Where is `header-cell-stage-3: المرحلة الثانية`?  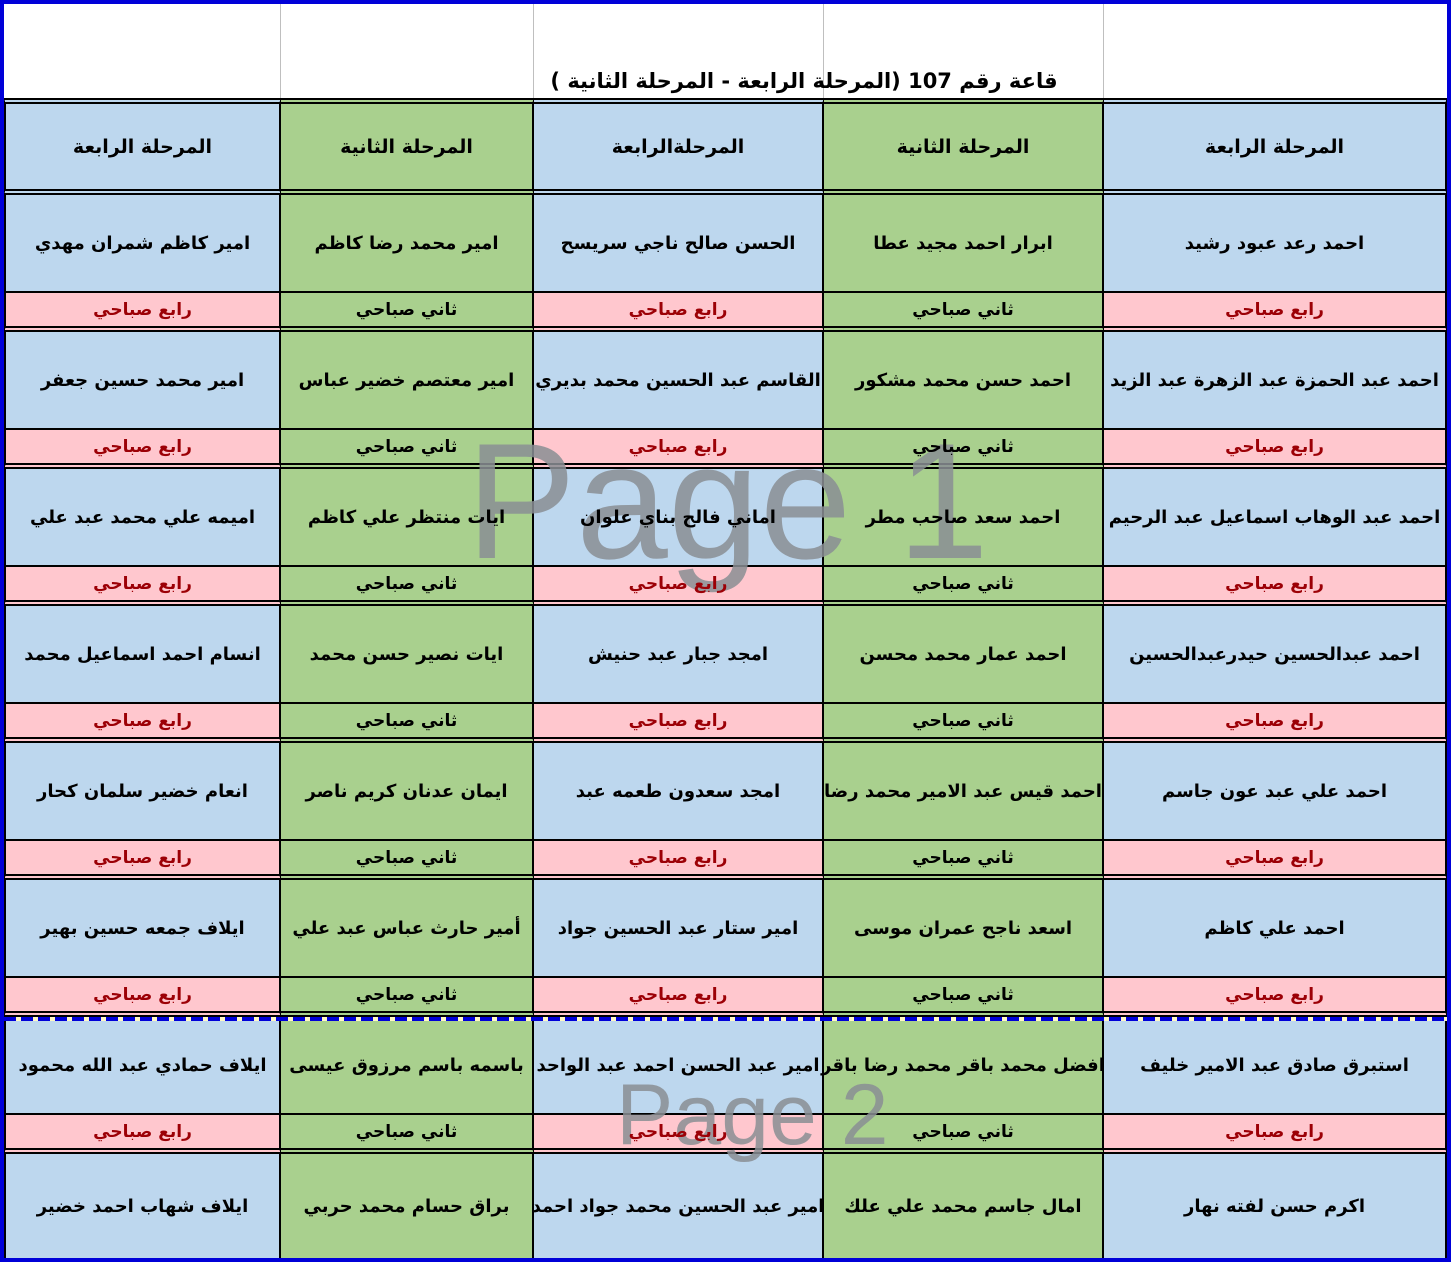 header-cell-stage-3: المرحلة الثانية is located at coordinates (964, 146).